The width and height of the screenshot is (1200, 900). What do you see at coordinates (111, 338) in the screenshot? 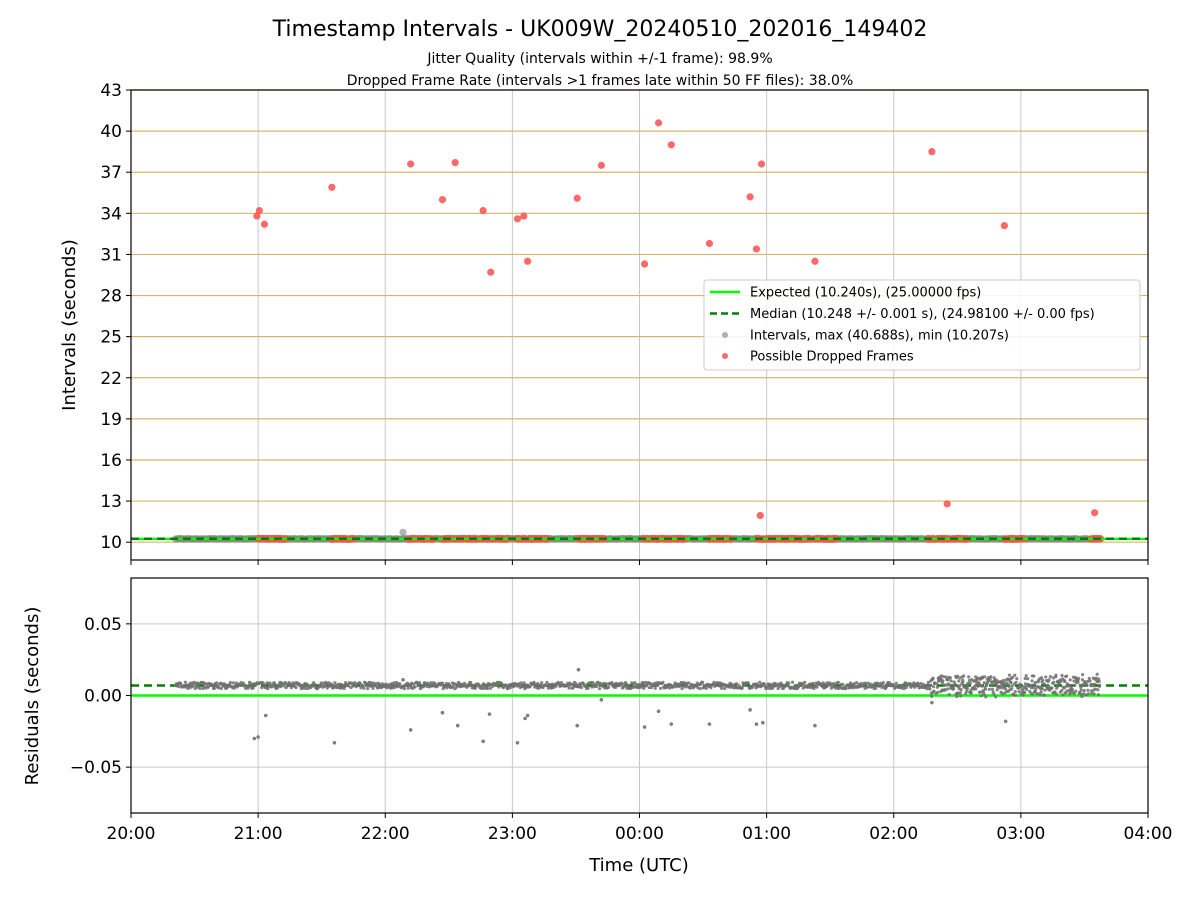
I see `y-tick-label: 25` at bounding box center [111, 338].